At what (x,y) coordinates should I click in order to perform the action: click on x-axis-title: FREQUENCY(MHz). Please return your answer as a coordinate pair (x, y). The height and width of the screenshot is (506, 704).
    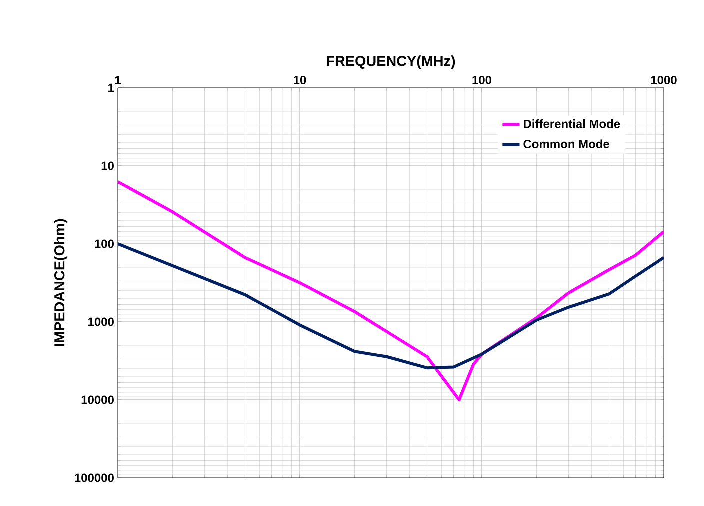
    Looking at the image, I should click on (391, 63).